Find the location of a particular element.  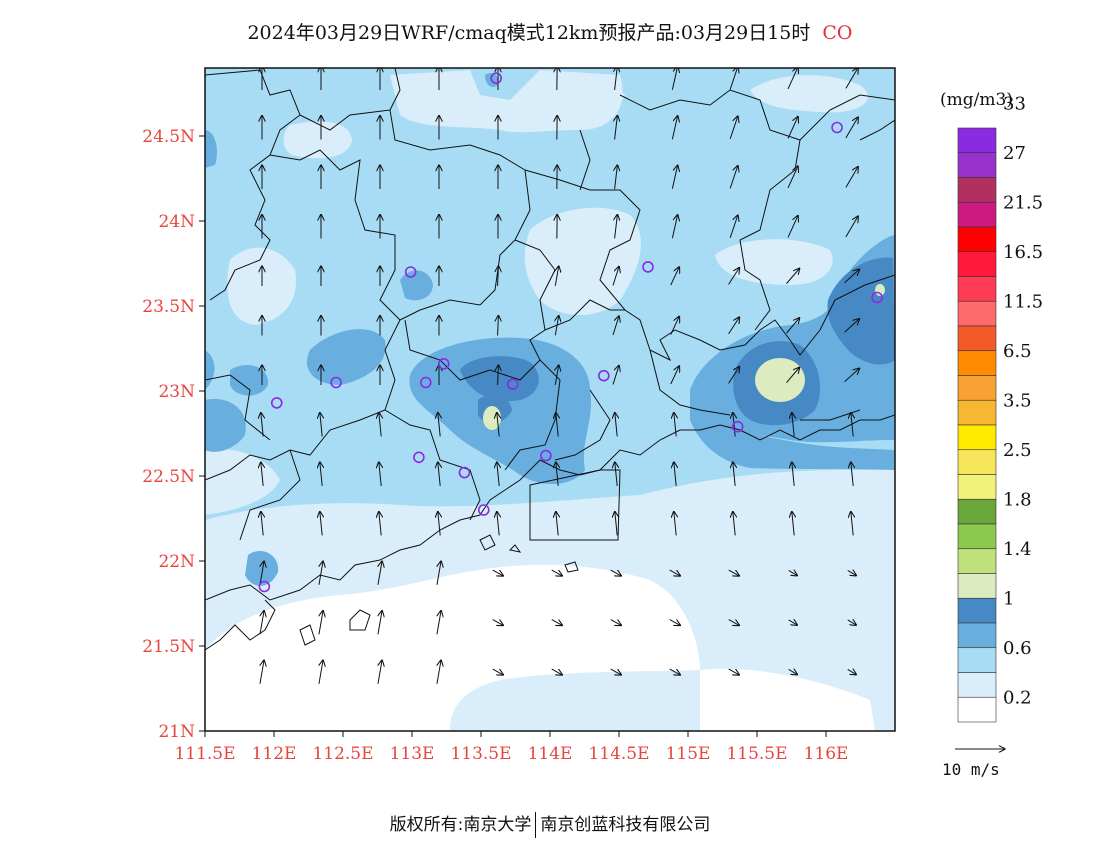

contour-northwest-patch is located at coordinates (211, 149).